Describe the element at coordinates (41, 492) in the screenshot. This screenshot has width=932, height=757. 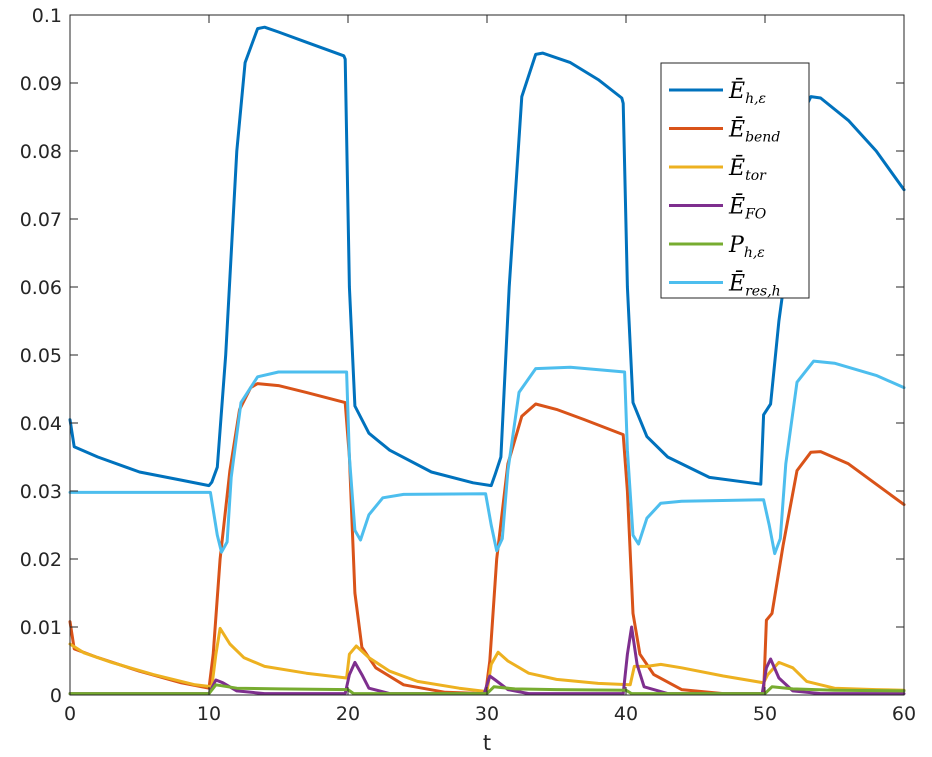
I see `y-tick-label: 0.03` at that location.